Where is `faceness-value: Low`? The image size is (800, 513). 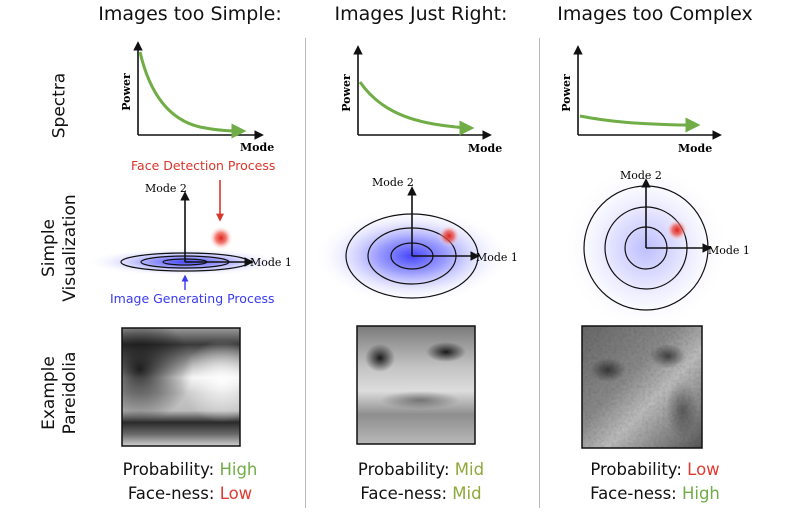
faceness-value: Low is located at coordinates (236, 493).